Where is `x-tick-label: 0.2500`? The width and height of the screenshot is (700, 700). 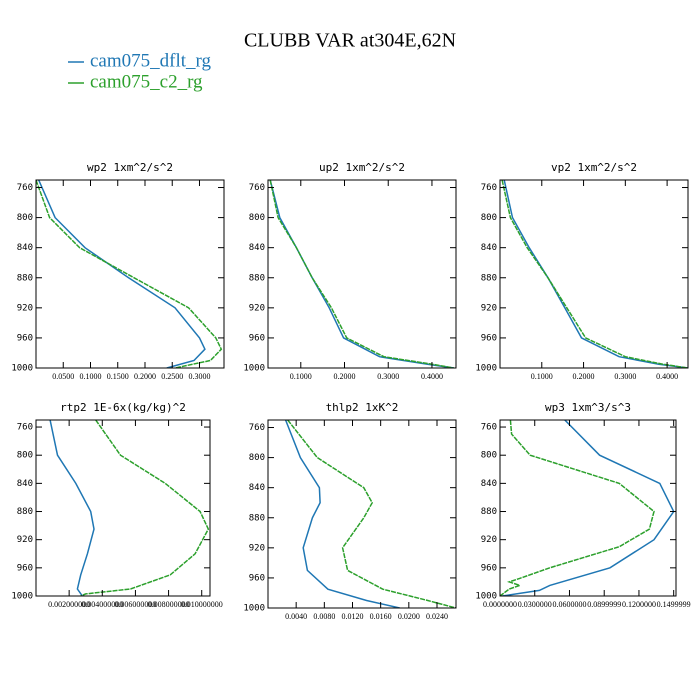
x-tick-label: 0.2500 is located at coordinates (172, 376).